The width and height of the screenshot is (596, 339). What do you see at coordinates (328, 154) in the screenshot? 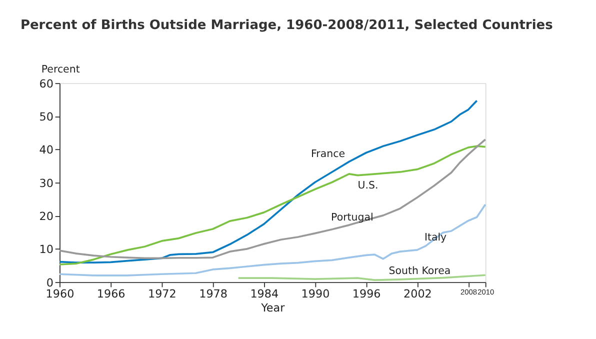
I see `series-label: France` at bounding box center [328, 154].